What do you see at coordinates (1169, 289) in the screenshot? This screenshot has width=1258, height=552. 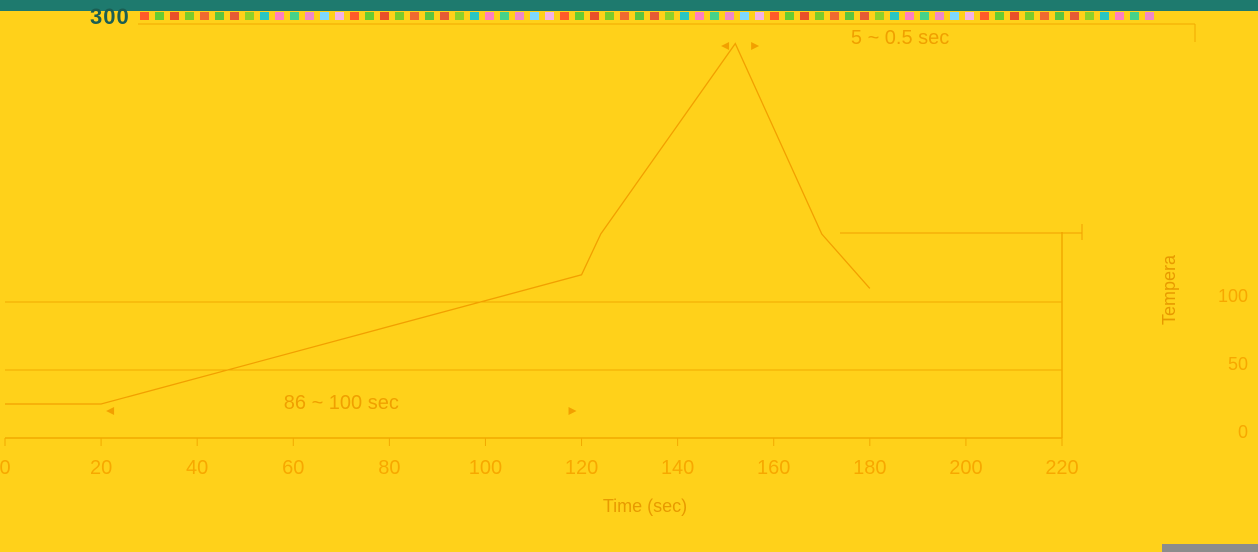 I see `y-axis-title: Tempera` at bounding box center [1169, 289].